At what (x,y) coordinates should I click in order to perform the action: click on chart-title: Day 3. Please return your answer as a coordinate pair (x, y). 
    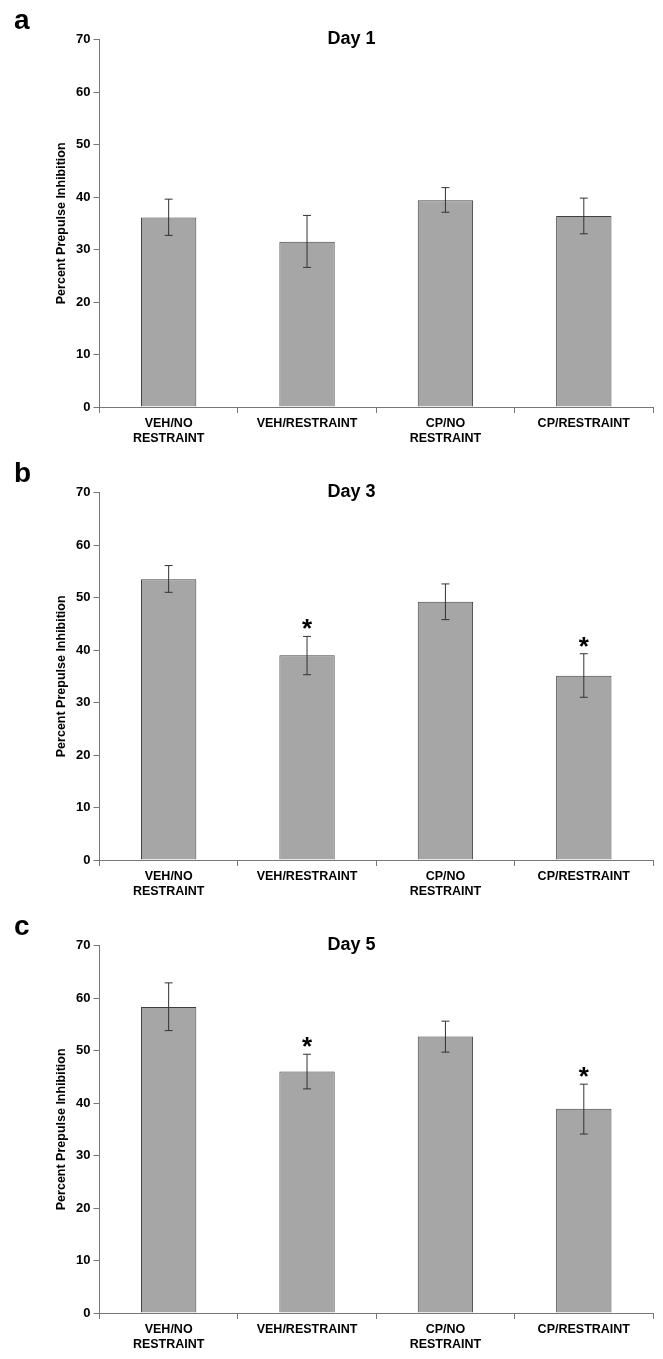
    Looking at the image, I should click on (351, 490).